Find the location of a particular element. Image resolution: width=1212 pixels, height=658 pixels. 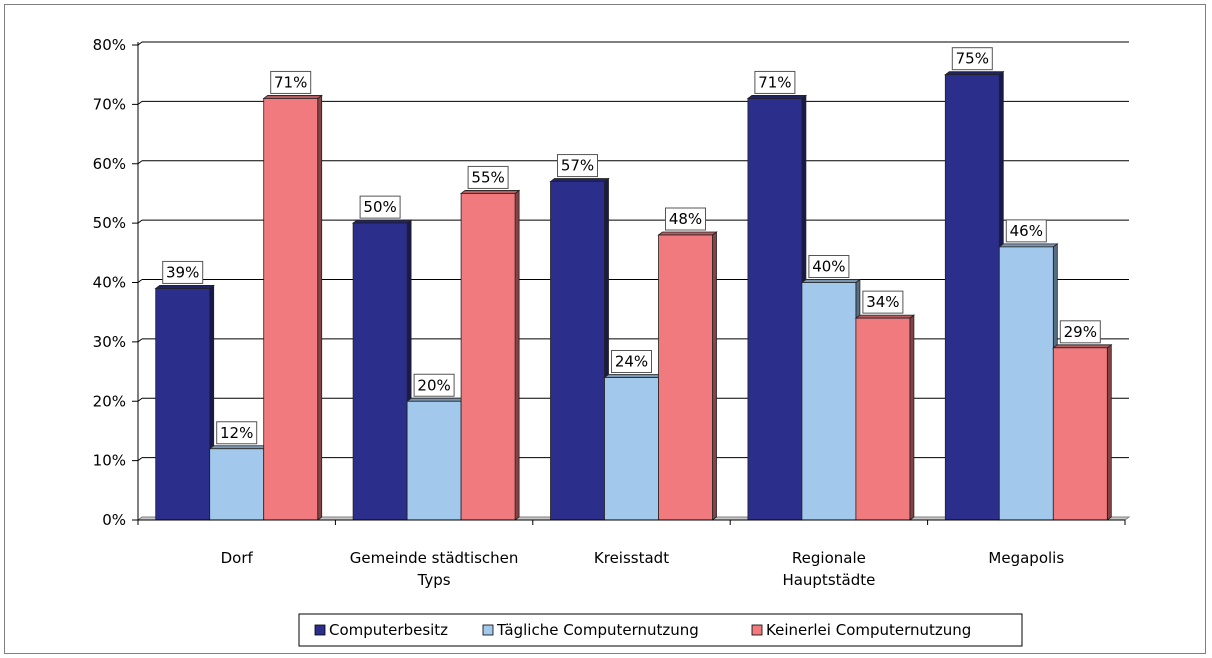

data-label: 55% is located at coordinates (488, 177).